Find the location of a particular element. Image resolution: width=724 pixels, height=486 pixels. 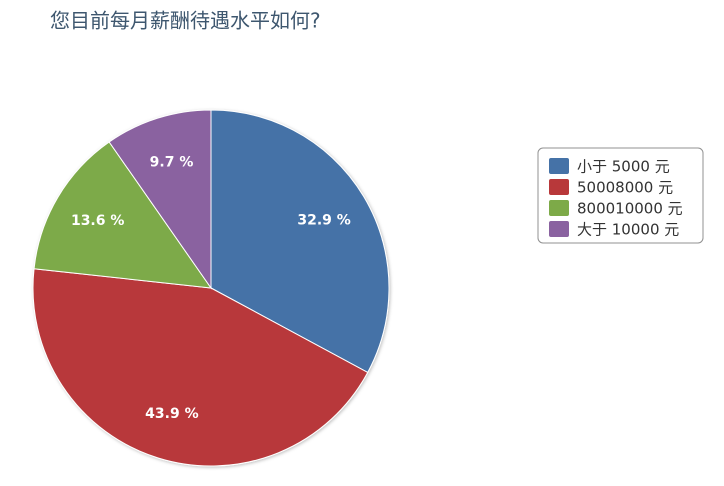

legend-box is located at coordinates (620, 195).